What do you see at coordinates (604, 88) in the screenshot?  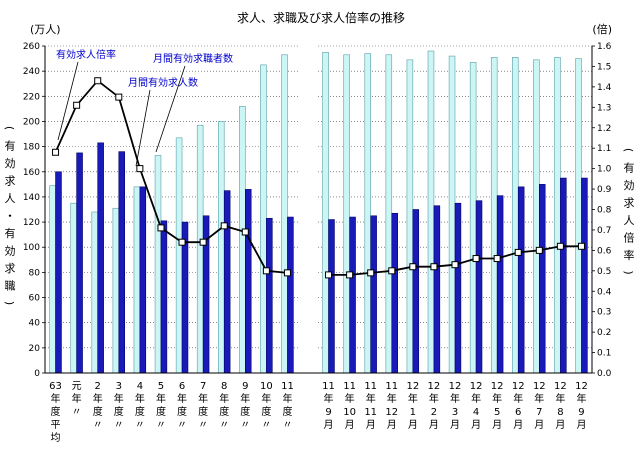 I see `right-tick-label: 1.4` at bounding box center [604, 88].